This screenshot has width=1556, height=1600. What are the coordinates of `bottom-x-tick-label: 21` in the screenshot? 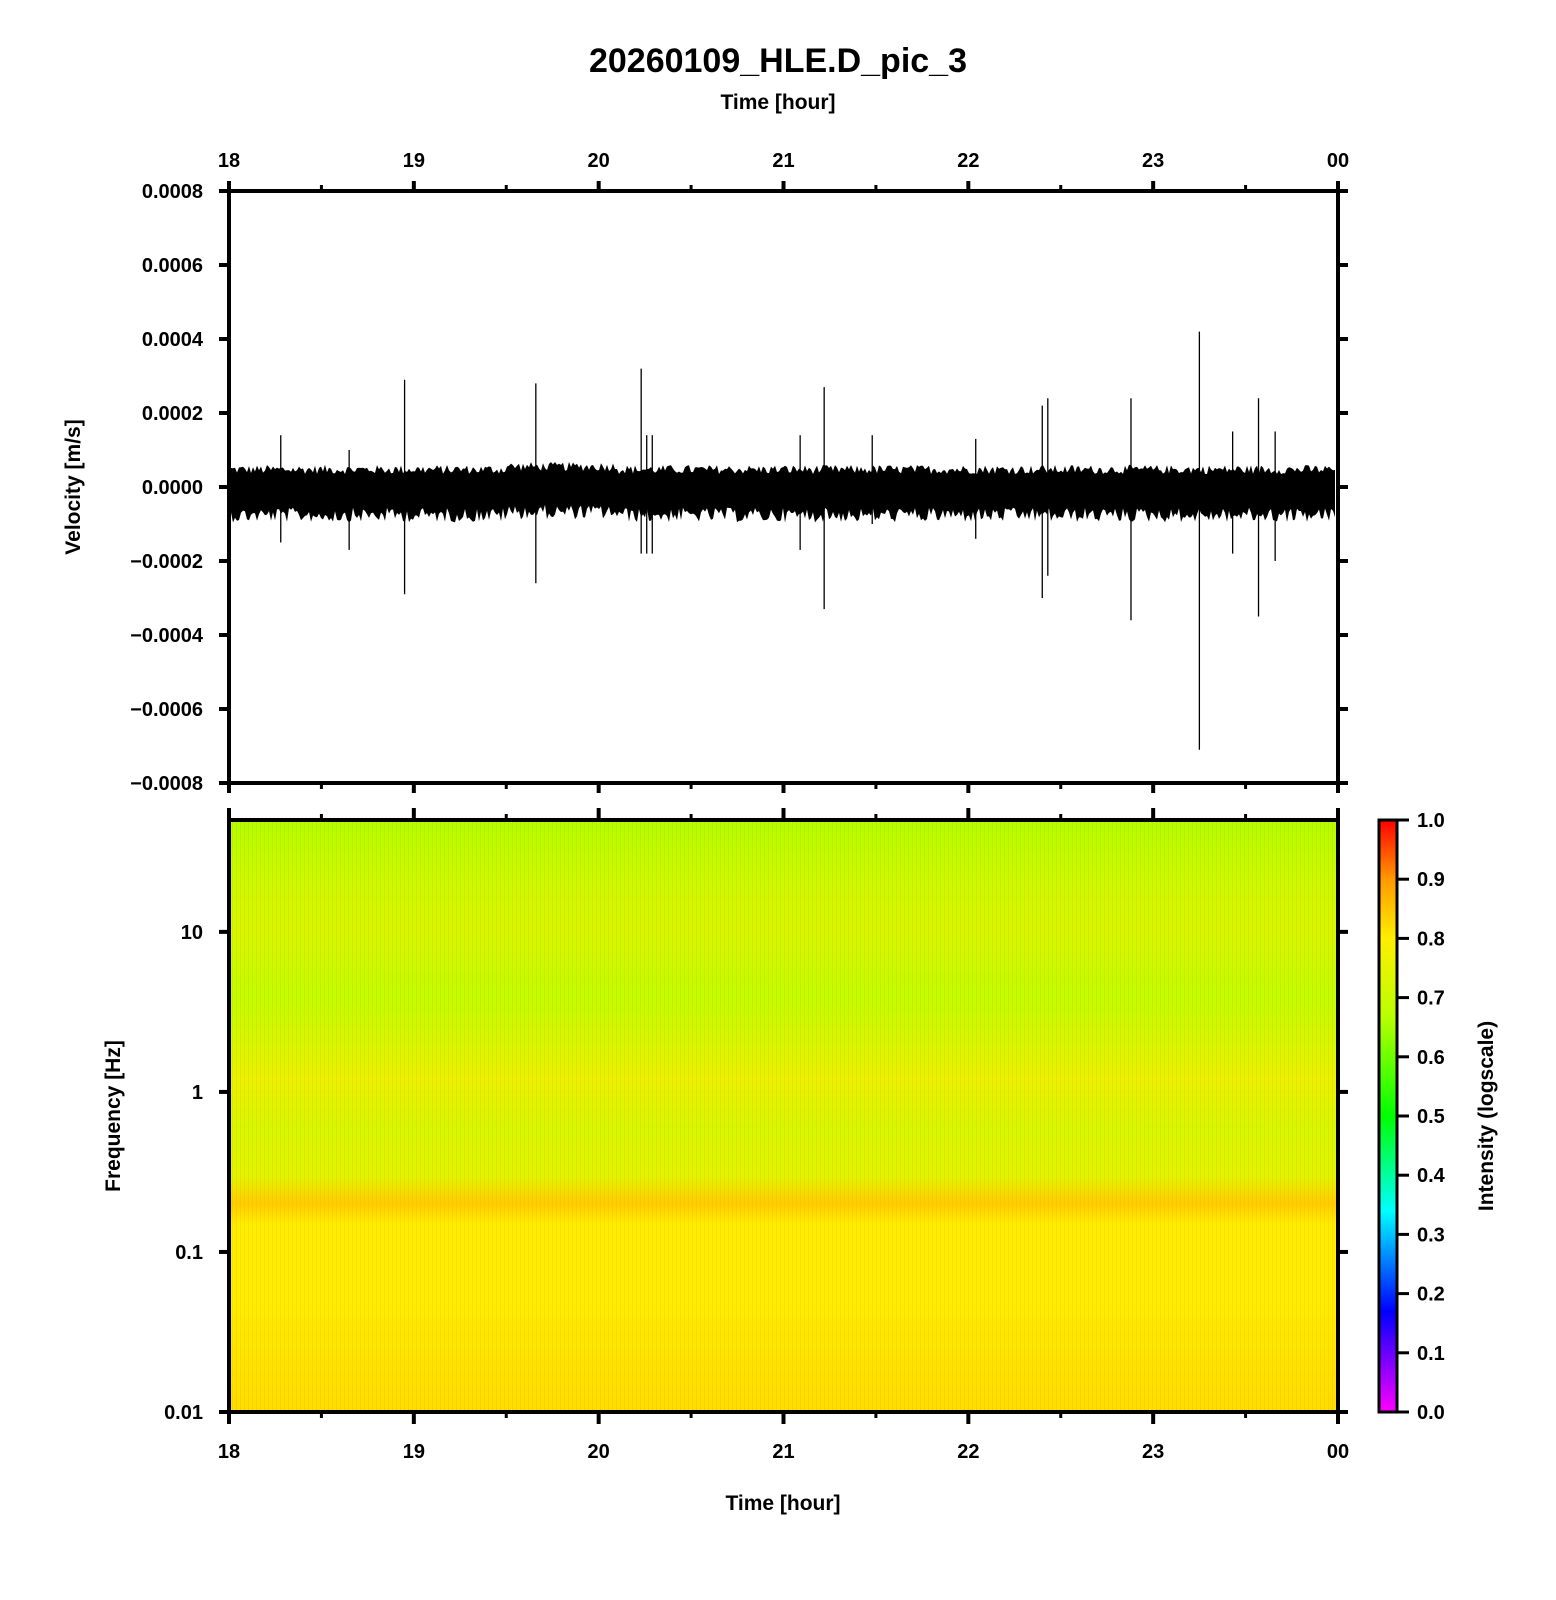 It's located at (783, 1452).